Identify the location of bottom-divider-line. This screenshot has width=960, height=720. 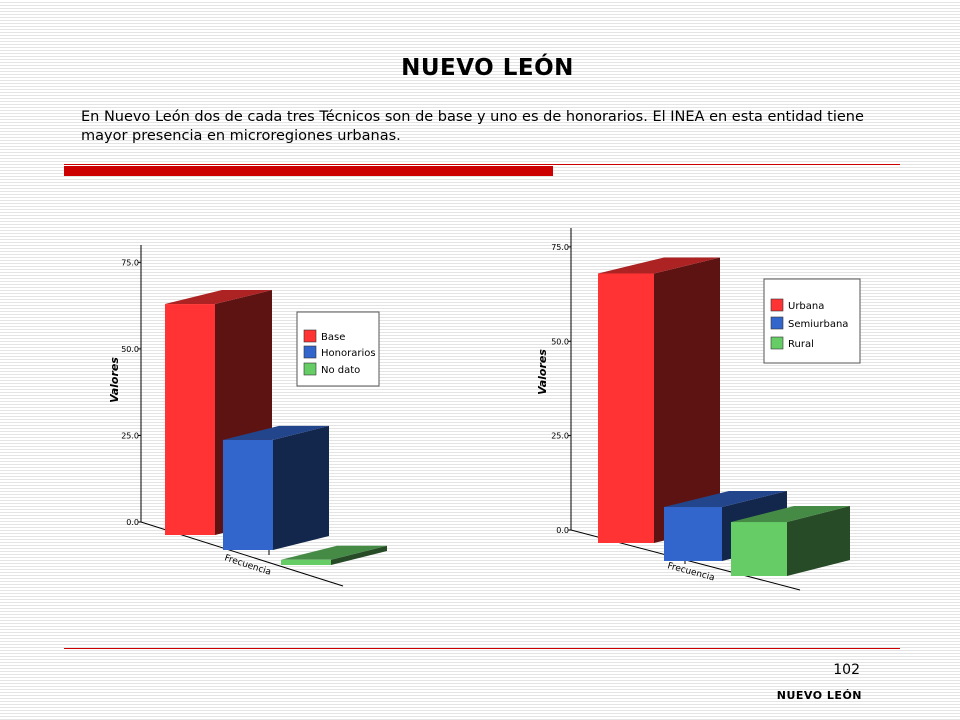
(482, 648).